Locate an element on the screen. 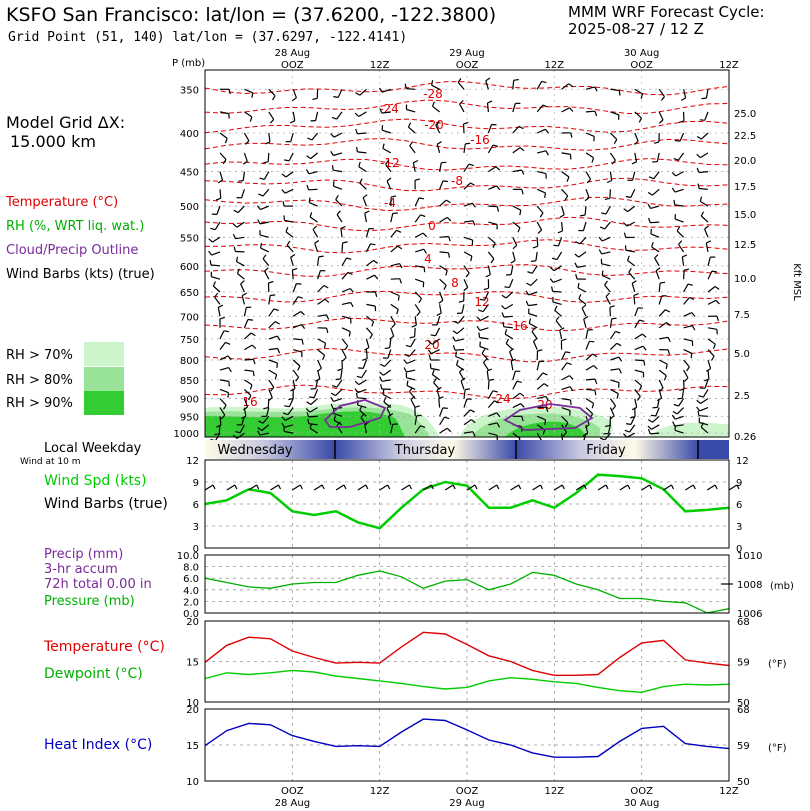 This screenshot has height=811, width=810. temperature-contour-label: 4 is located at coordinates (428, 259).